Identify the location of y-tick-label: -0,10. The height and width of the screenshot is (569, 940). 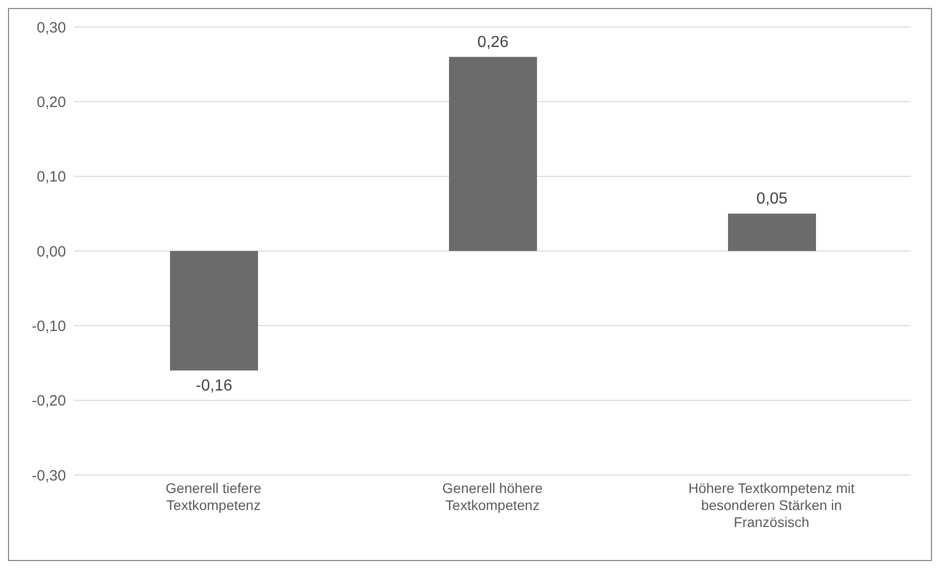
(49, 326).